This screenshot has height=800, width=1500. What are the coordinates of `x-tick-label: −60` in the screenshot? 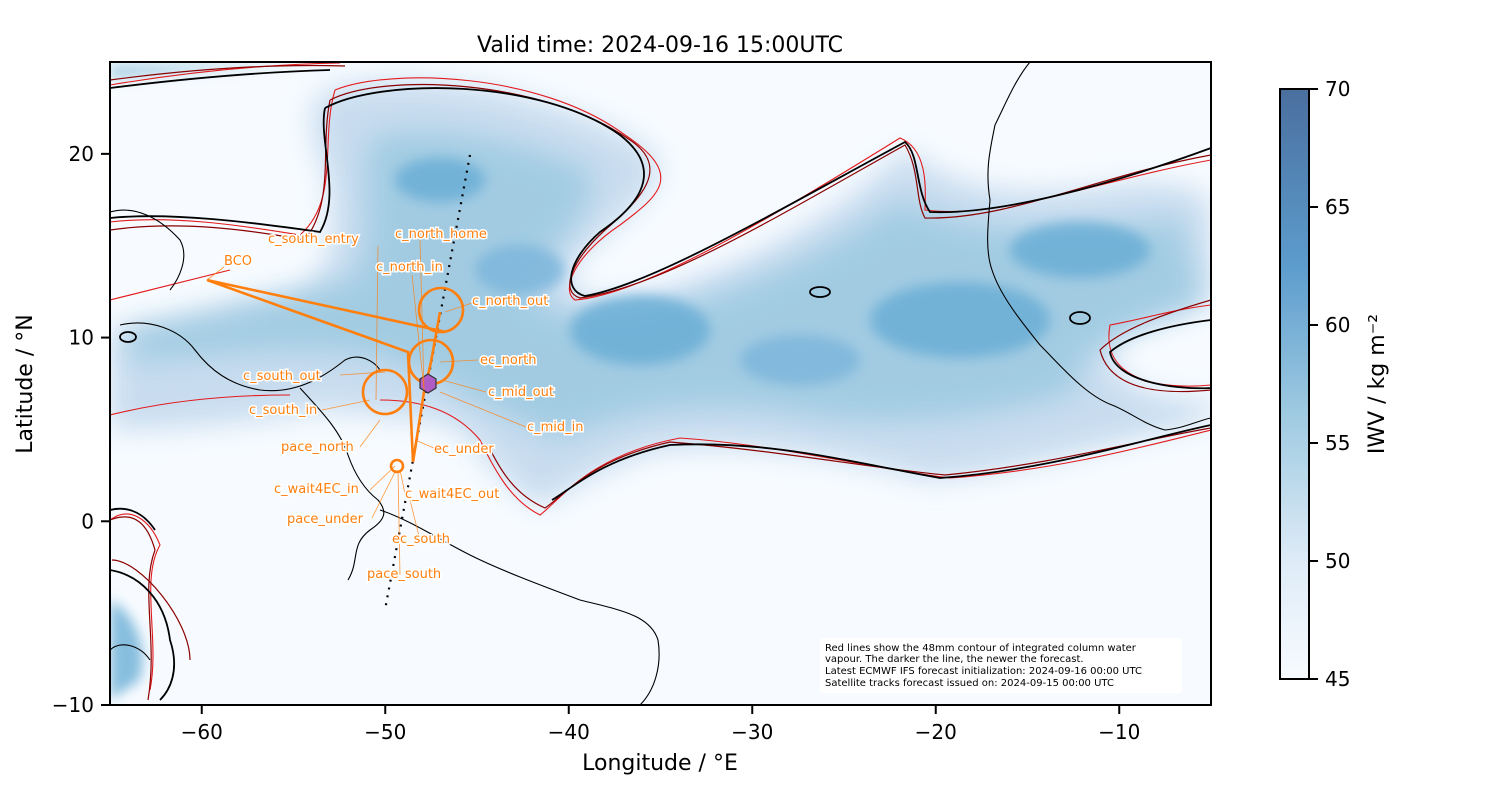 It's located at (202, 732).